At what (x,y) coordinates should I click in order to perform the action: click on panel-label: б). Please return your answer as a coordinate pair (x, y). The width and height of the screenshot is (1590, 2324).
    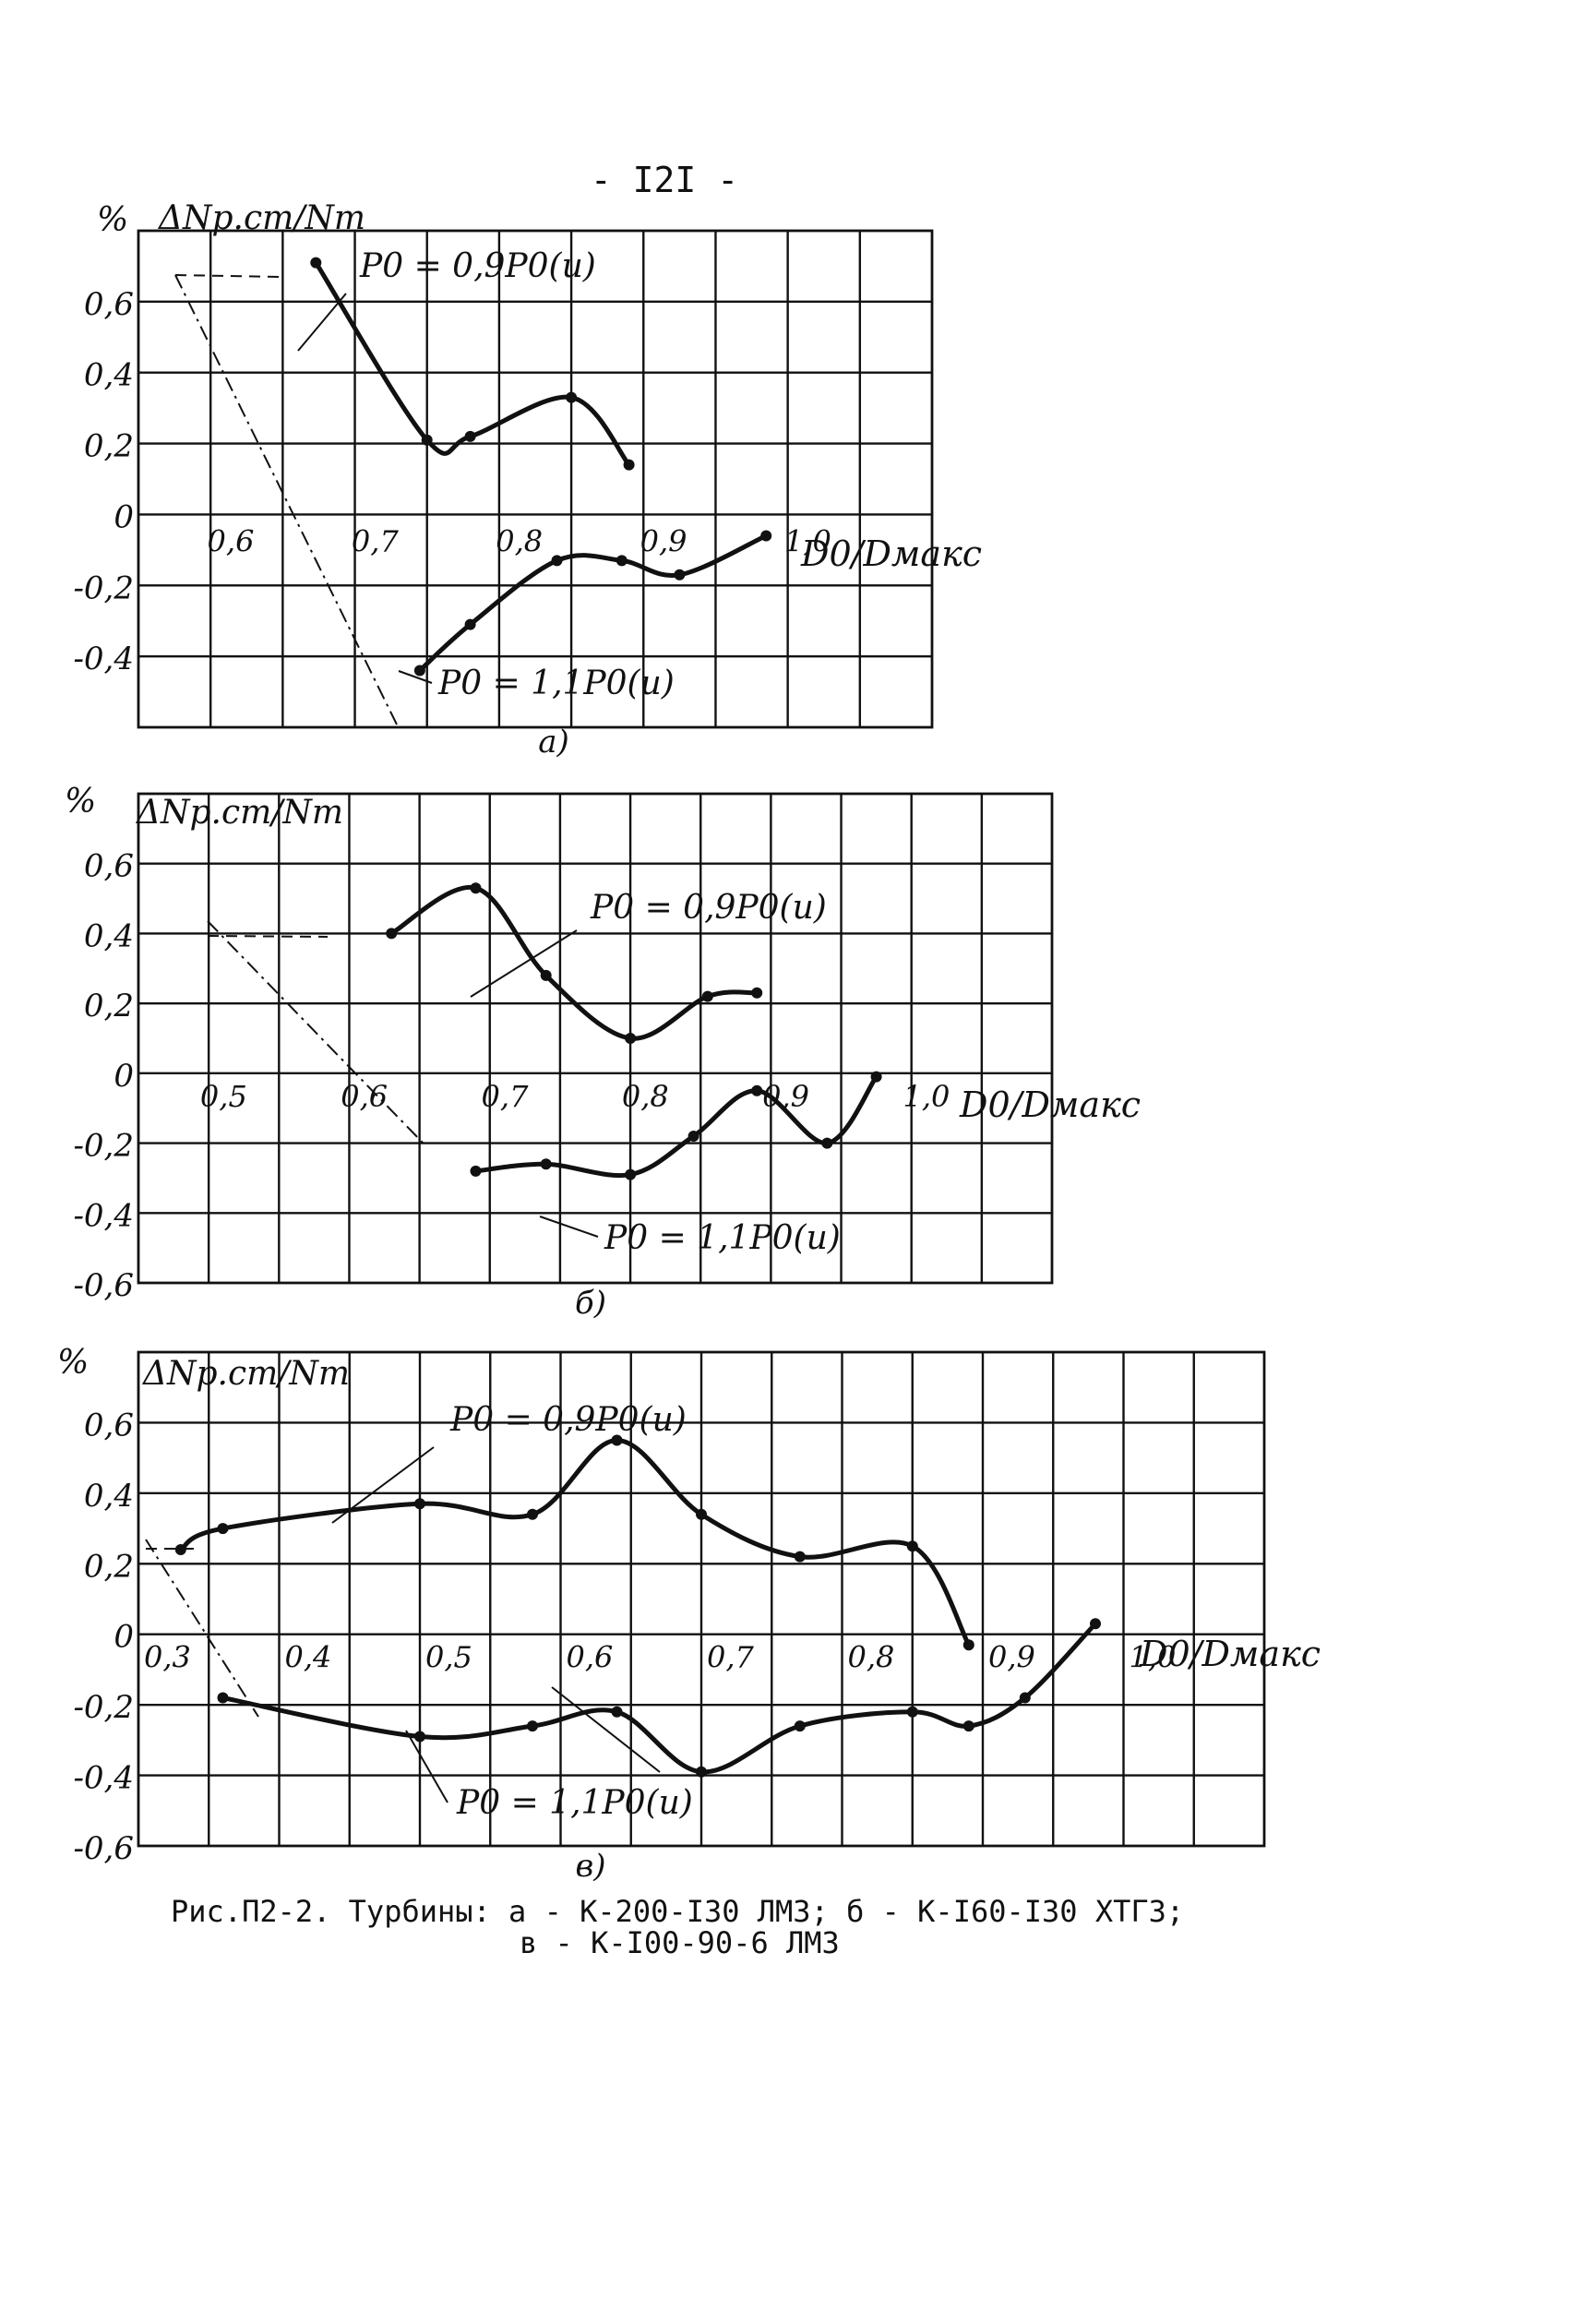
    Looking at the image, I should click on (590, 1303).